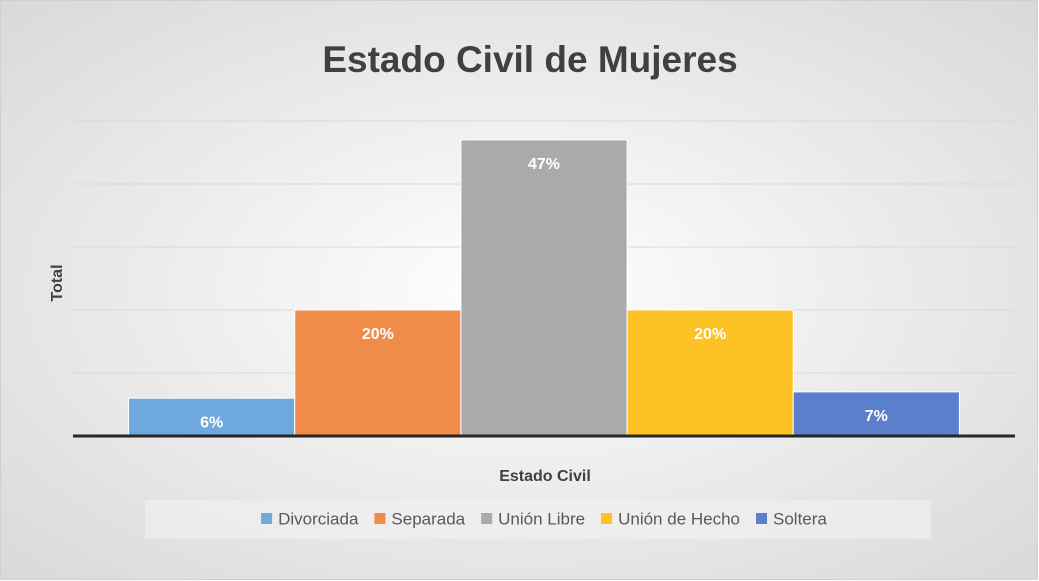  Describe the element at coordinates (800, 518) in the screenshot. I see `legend-label: Soltera` at that location.